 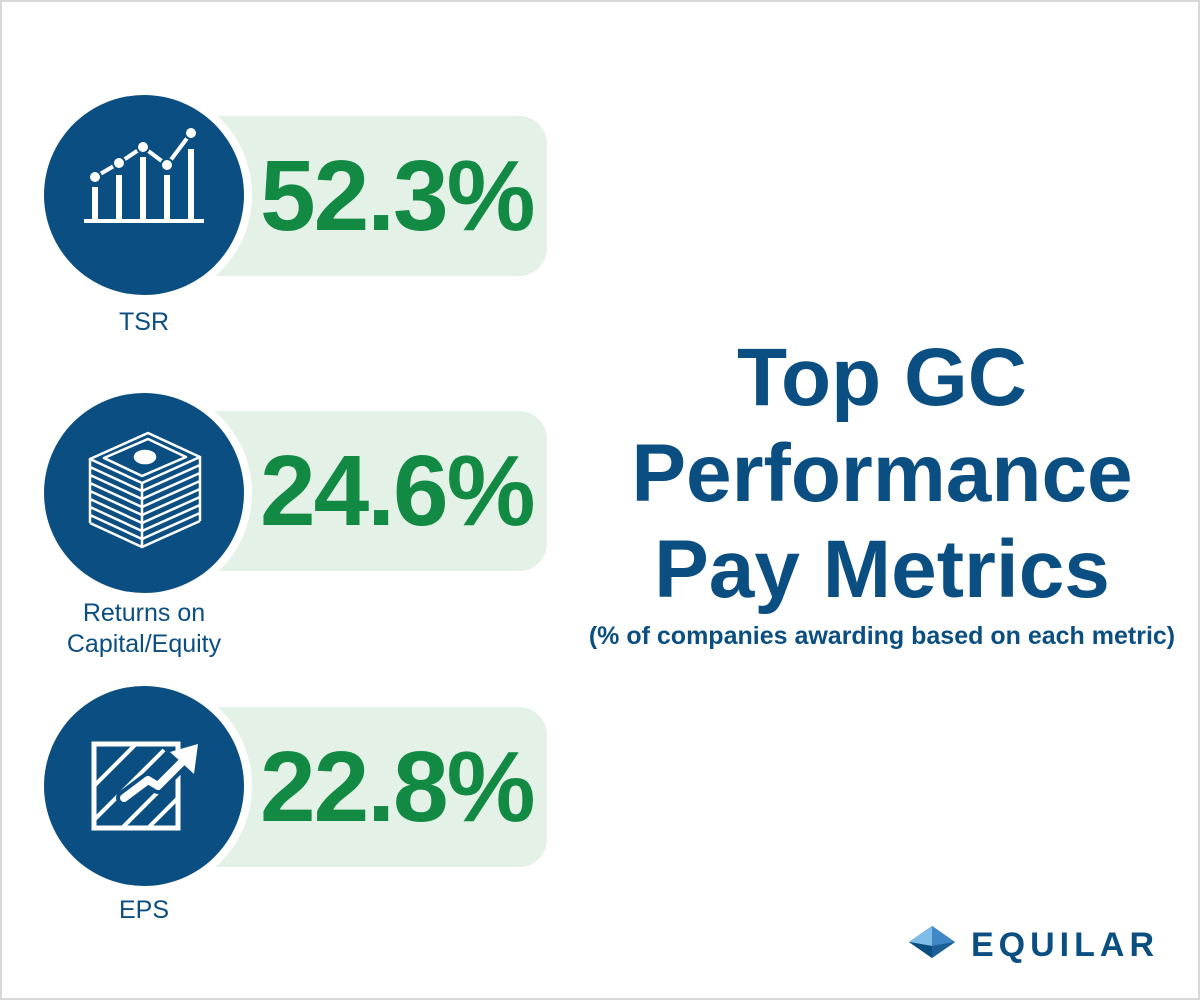 What do you see at coordinates (144, 613) in the screenshot?
I see `metric-label-line: Returns on` at bounding box center [144, 613].